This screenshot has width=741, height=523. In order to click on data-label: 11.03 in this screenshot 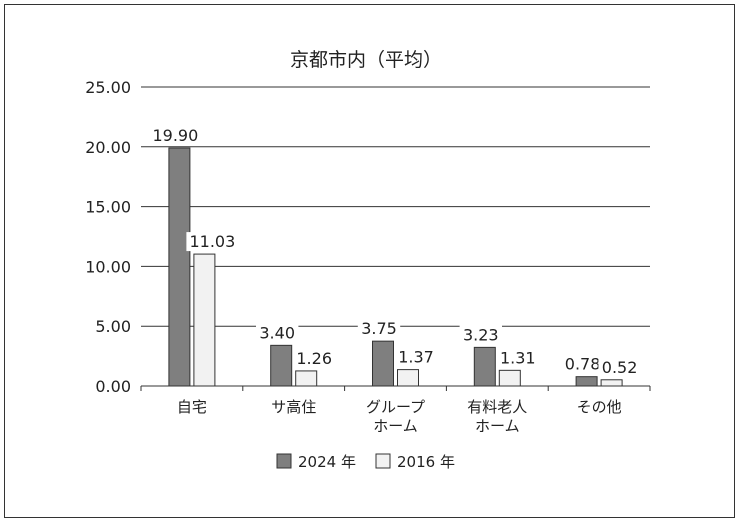, I will do `click(212, 241)`.